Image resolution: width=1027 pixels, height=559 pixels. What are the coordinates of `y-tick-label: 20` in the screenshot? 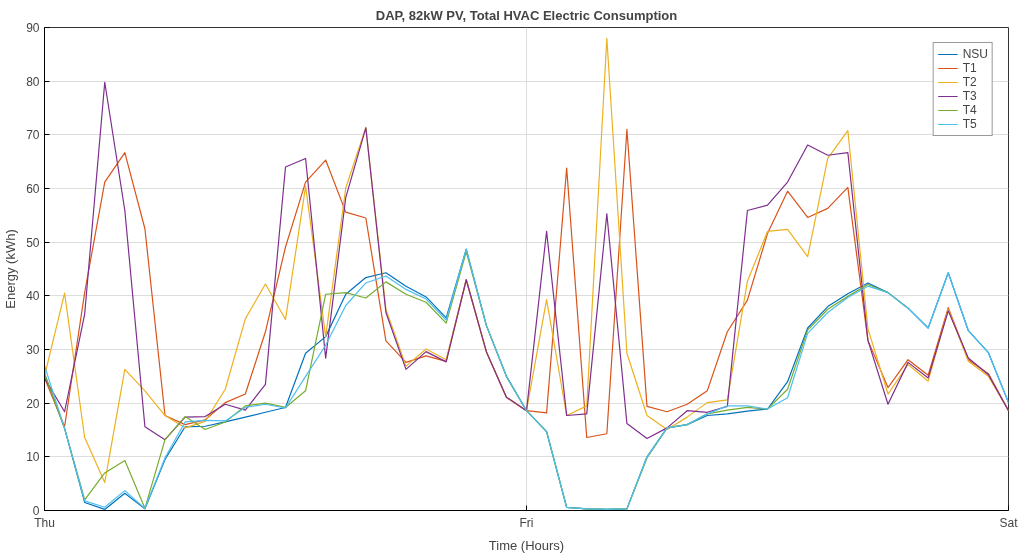 It's located at (33, 403).